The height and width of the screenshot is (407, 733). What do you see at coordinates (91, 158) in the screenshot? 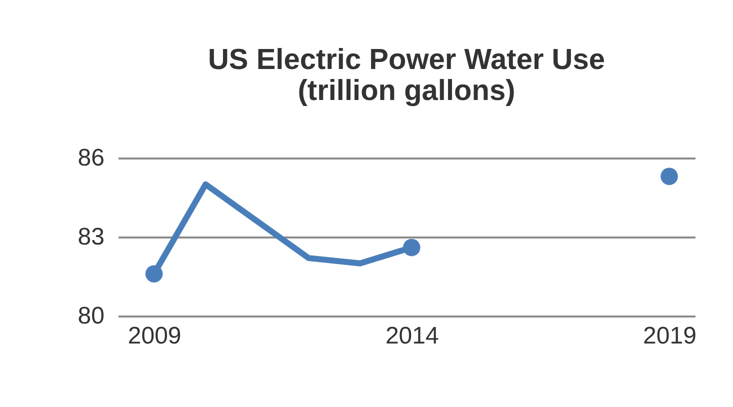
I see `y-tick-label: 86` at bounding box center [91, 158].